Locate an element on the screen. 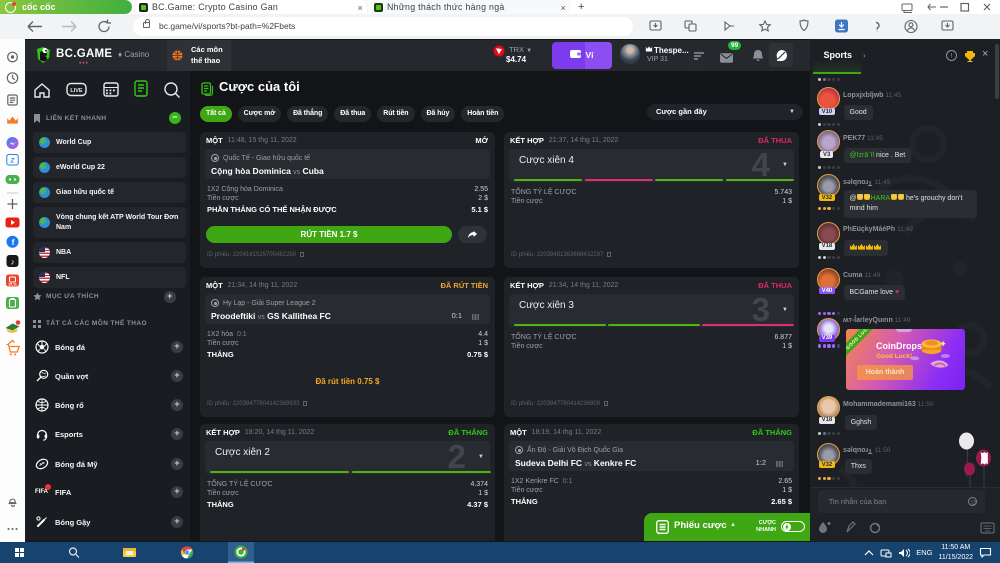  svg-text: f is located at coordinates (13, 242).